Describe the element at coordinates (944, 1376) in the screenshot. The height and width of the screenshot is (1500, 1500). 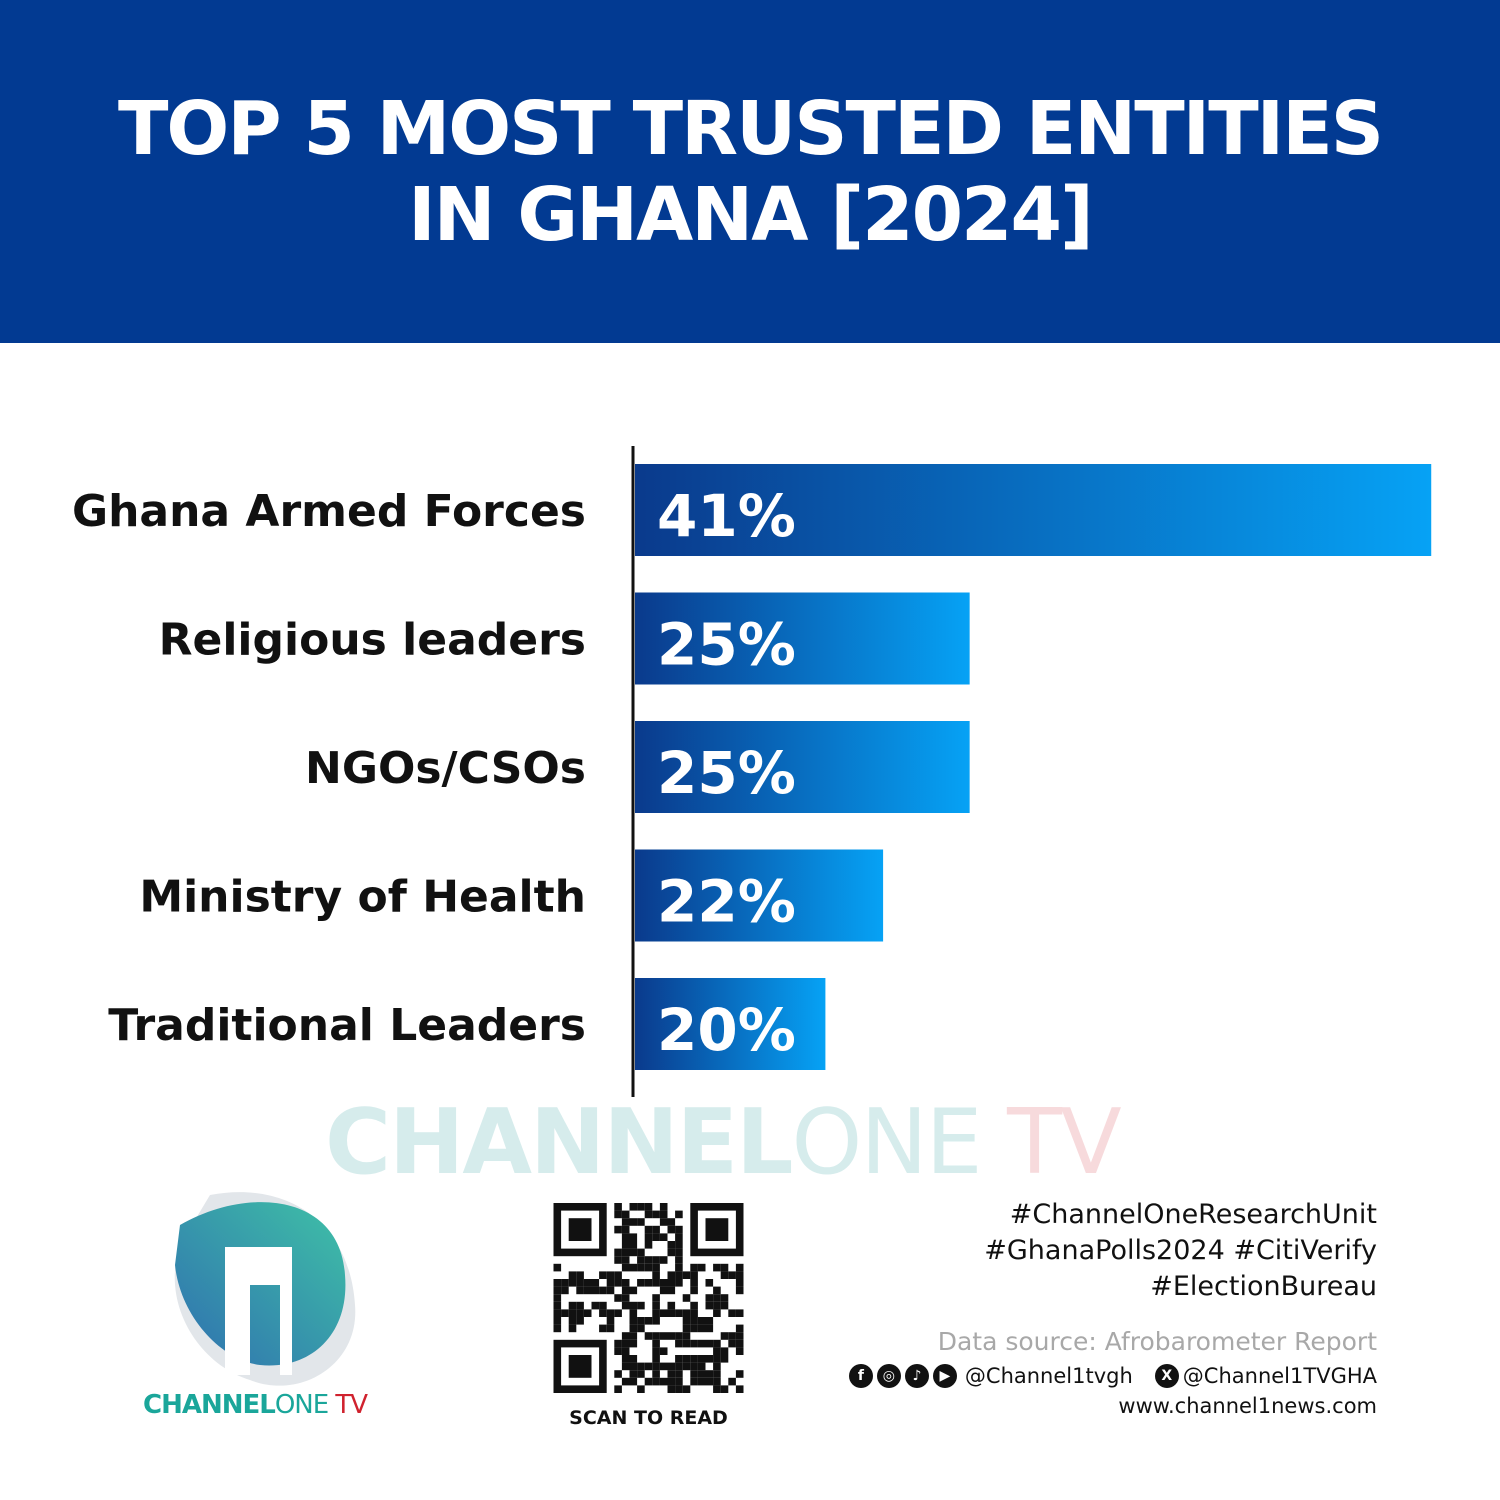
I see `youtube-icon: ▶` at that location.